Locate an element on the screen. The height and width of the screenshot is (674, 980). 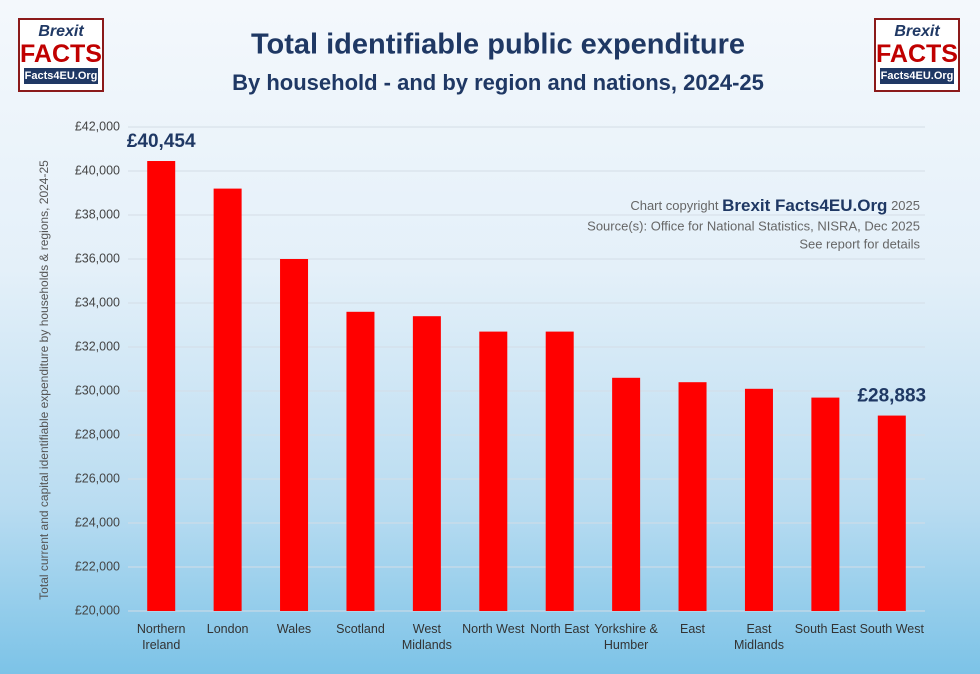
copyright-brand: Brexit Facts4EU.Org is located at coordinates (804, 205).